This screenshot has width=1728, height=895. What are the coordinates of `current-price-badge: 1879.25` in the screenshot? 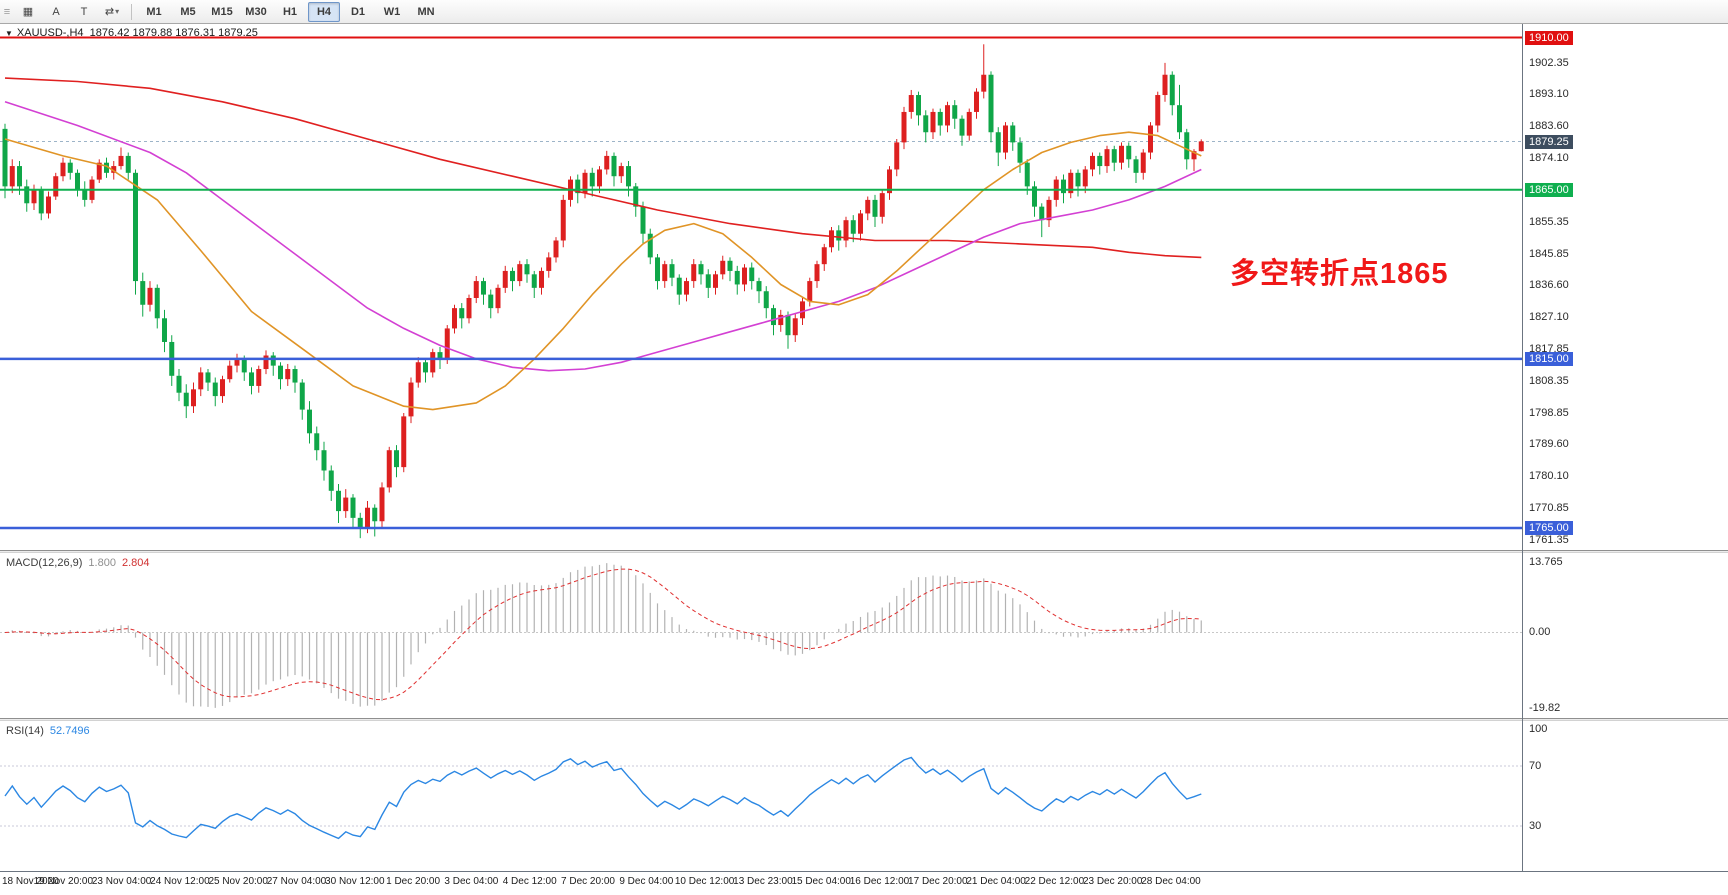 It's located at (1549, 141).